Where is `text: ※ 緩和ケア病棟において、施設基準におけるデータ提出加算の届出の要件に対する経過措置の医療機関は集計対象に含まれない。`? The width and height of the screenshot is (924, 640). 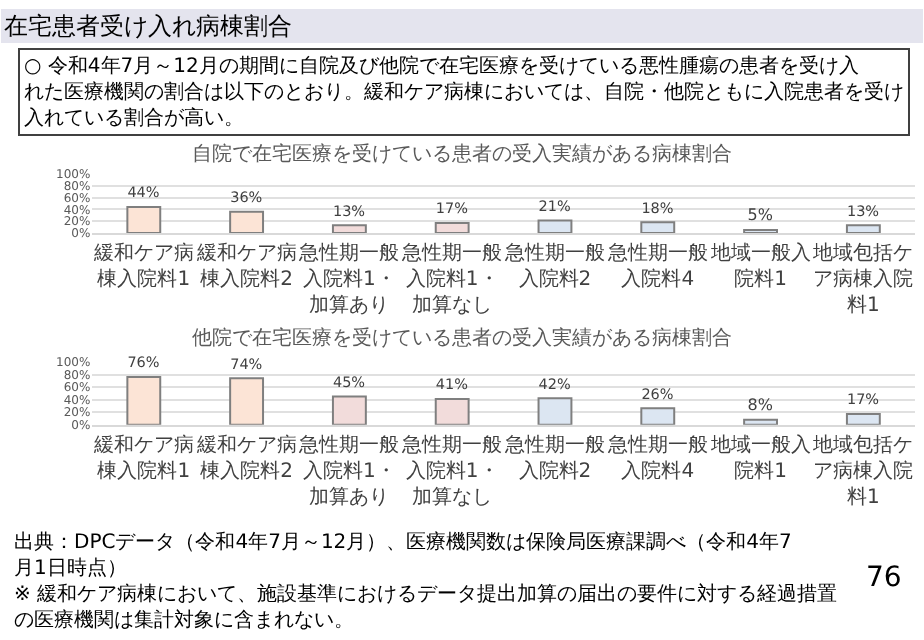 text: ※ 緩和ケア病棟において、施設基準におけるデータ提出加算の届出の要件に対する経過措置の医療機関は集計対象に含まれない。 is located at coordinates (426, 607).